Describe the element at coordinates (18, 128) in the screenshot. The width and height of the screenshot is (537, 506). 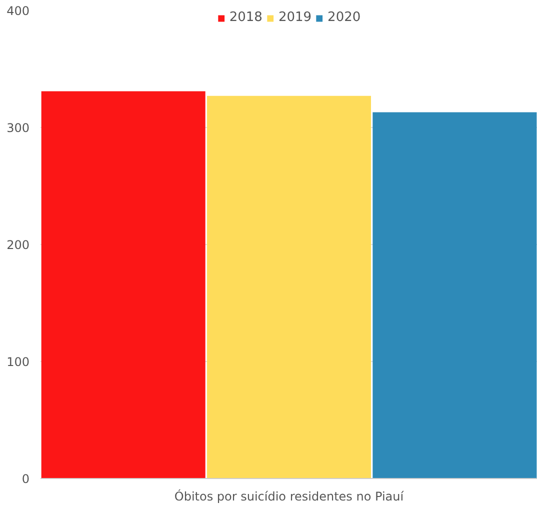
I see `y-tick-label: 300` at that location.